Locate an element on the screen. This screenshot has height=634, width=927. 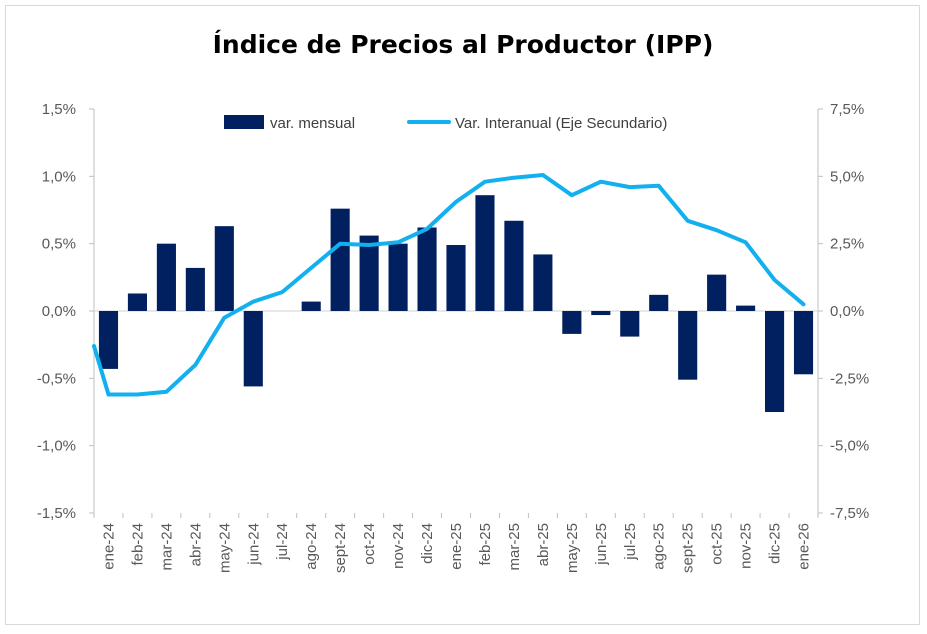
x-tick-label: sept-24 is located at coordinates (340, 548).